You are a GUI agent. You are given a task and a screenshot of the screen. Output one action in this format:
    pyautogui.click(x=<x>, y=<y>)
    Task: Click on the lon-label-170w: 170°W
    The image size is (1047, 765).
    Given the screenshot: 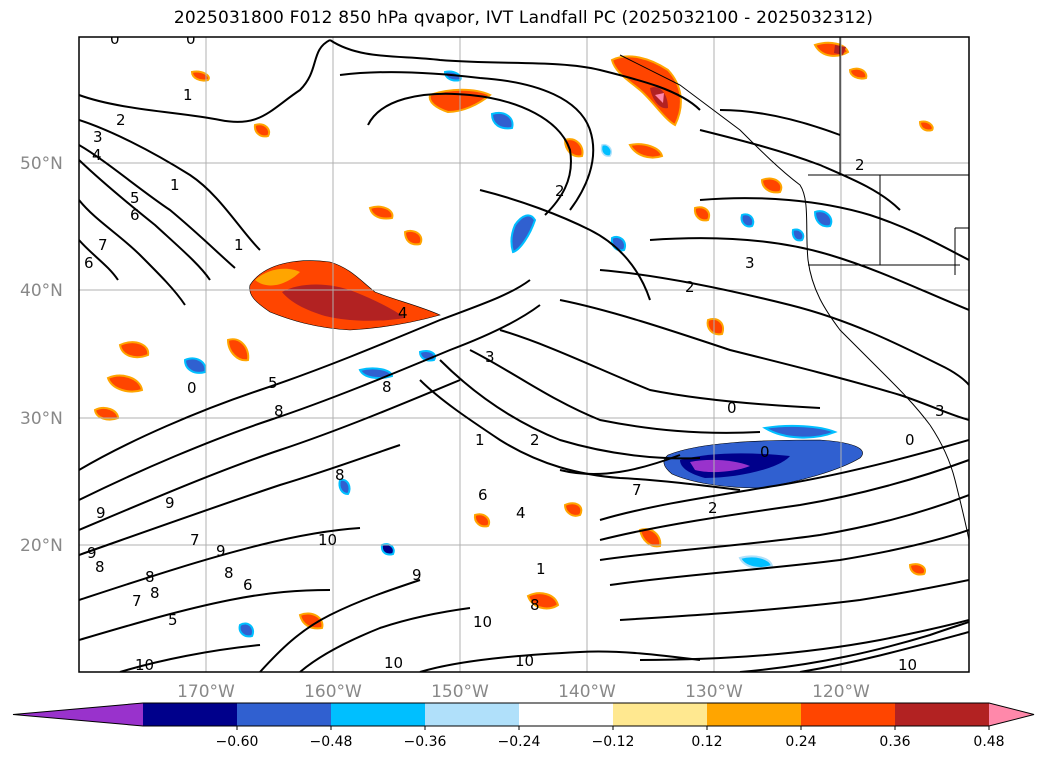 What is the action you would take?
    pyautogui.click(x=206, y=692)
    